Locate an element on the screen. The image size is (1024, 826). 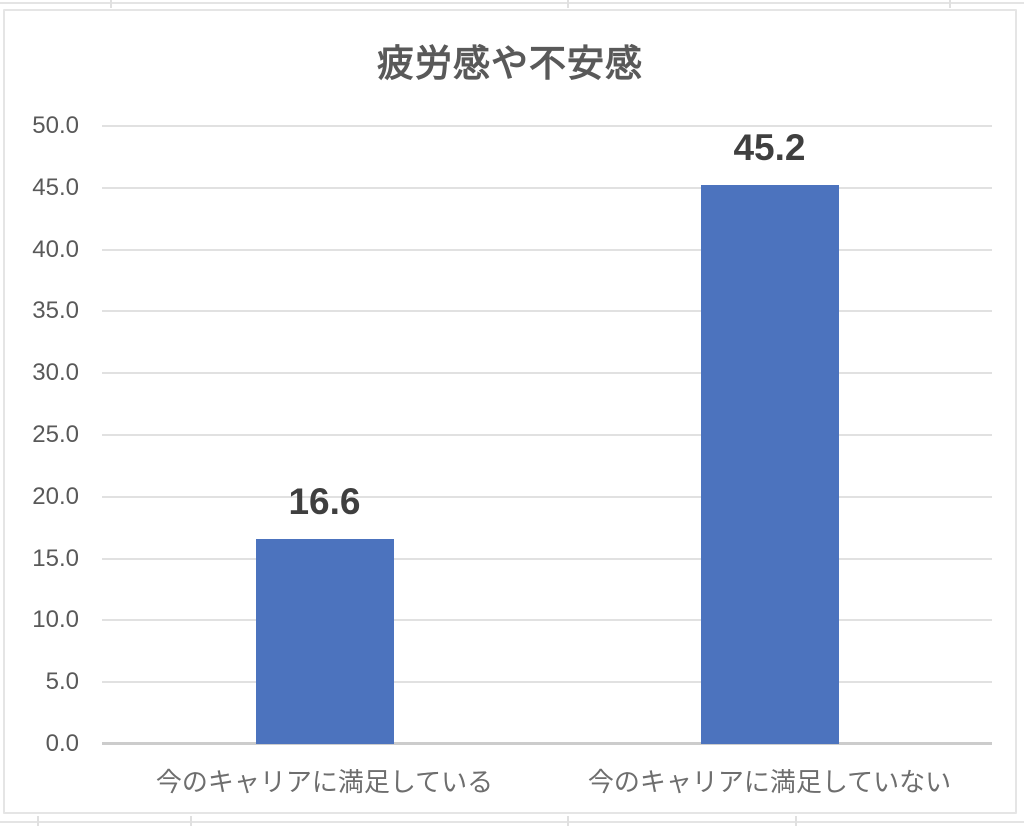
y-tick-label: 15.0 is located at coordinates (55, 558).